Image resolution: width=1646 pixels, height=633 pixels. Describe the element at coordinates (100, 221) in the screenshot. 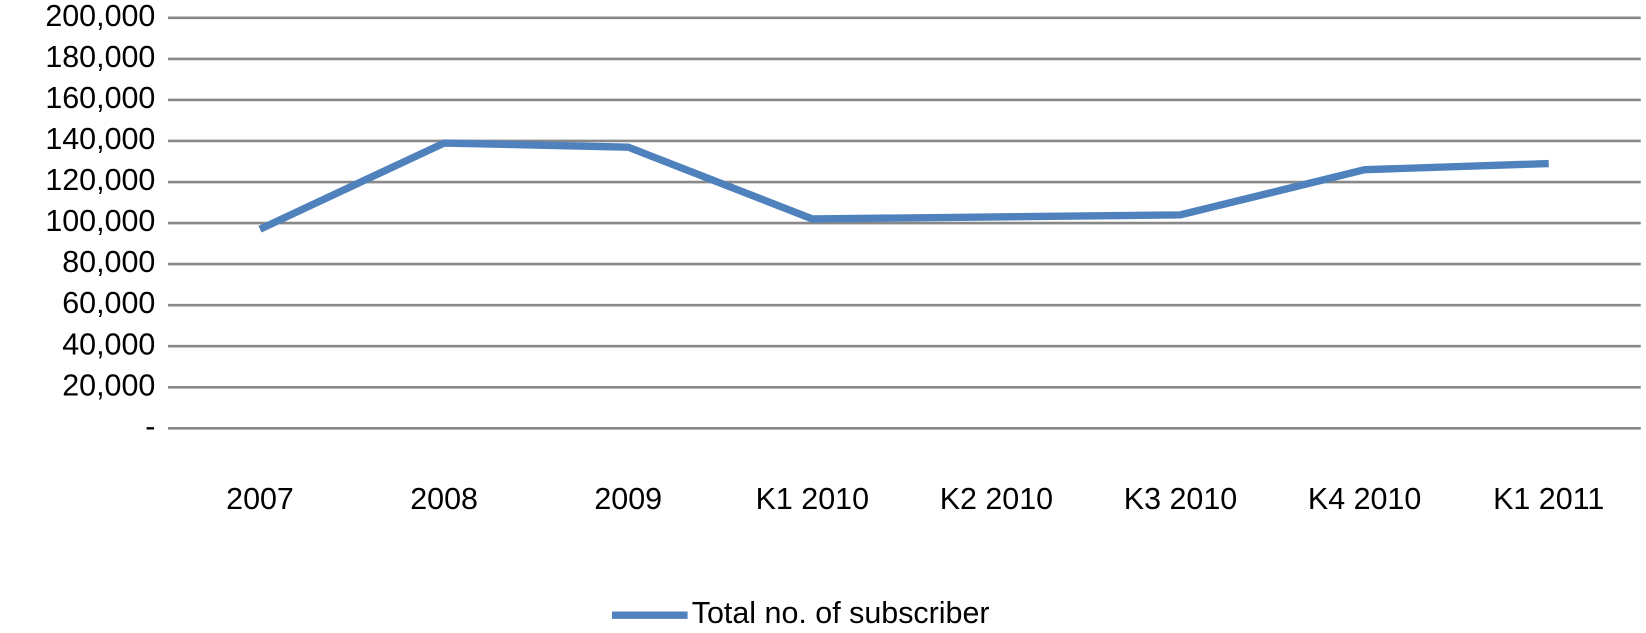

I see `y-tick-label: 100,000` at that location.